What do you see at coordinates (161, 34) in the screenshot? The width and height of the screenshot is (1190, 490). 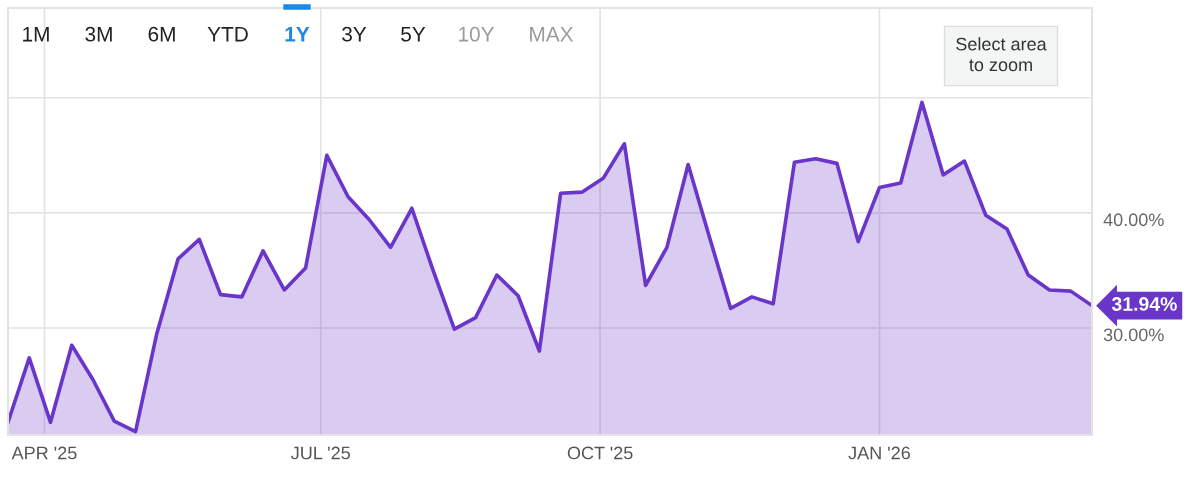 I see `annotation: 6M` at bounding box center [161, 34].